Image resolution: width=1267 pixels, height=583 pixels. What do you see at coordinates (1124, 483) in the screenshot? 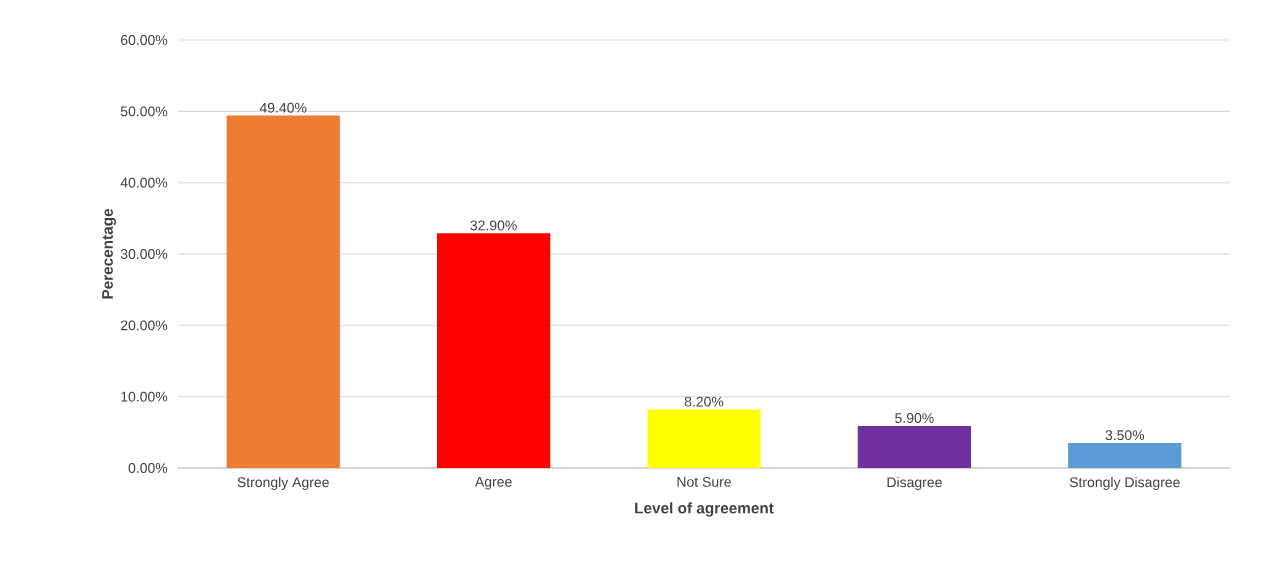
I see `x-tick-label: Strongly Disagree` at bounding box center [1124, 483].